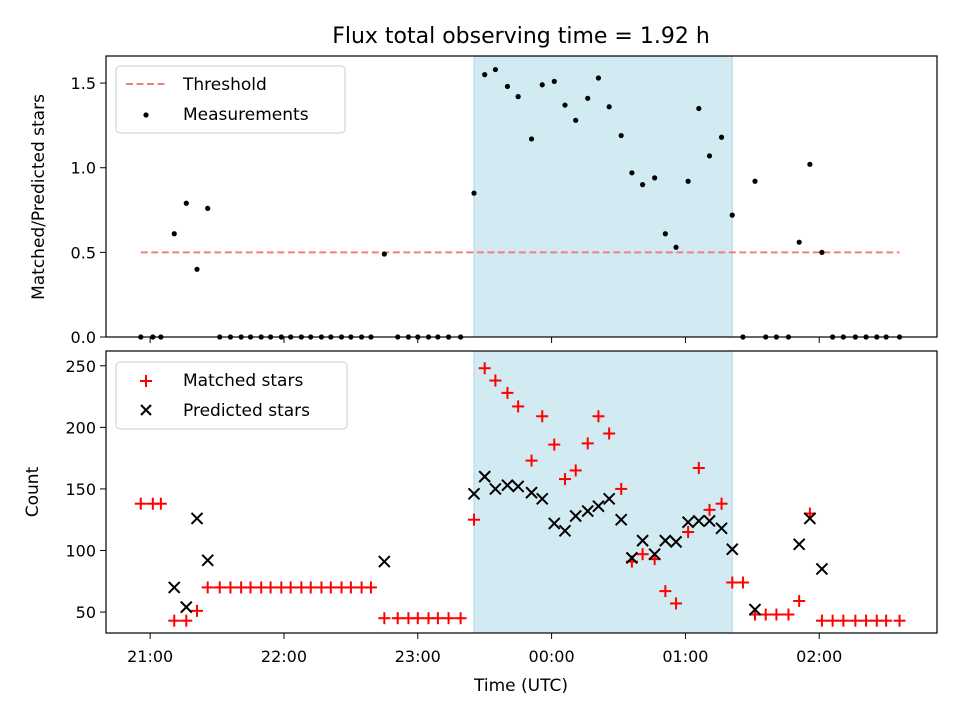 This screenshot has height=720, width=960. What do you see at coordinates (521, 36) in the screenshot?
I see `chart-title: Flux total observing time = 1.92 h` at bounding box center [521, 36].